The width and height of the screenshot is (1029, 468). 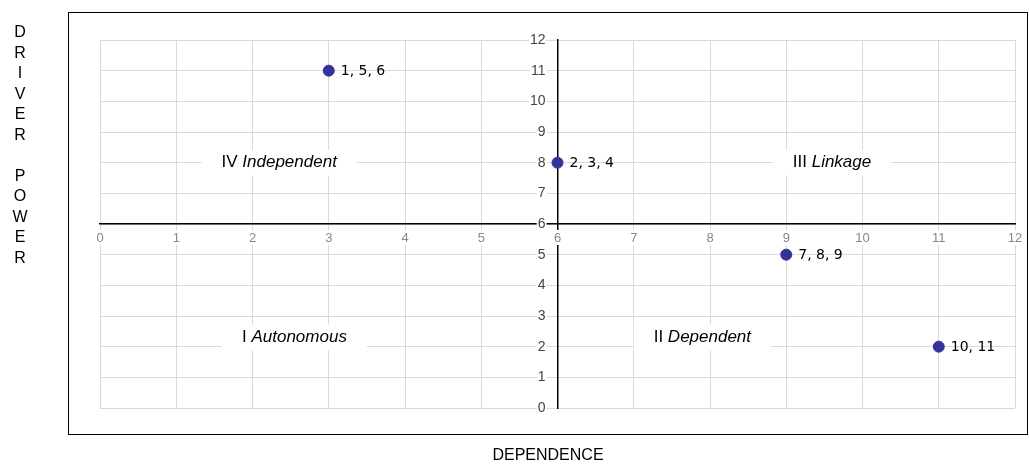 What do you see at coordinates (541, 253) in the screenshot?
I see `y-tick-label: 5` at bounding box center [541, 253].